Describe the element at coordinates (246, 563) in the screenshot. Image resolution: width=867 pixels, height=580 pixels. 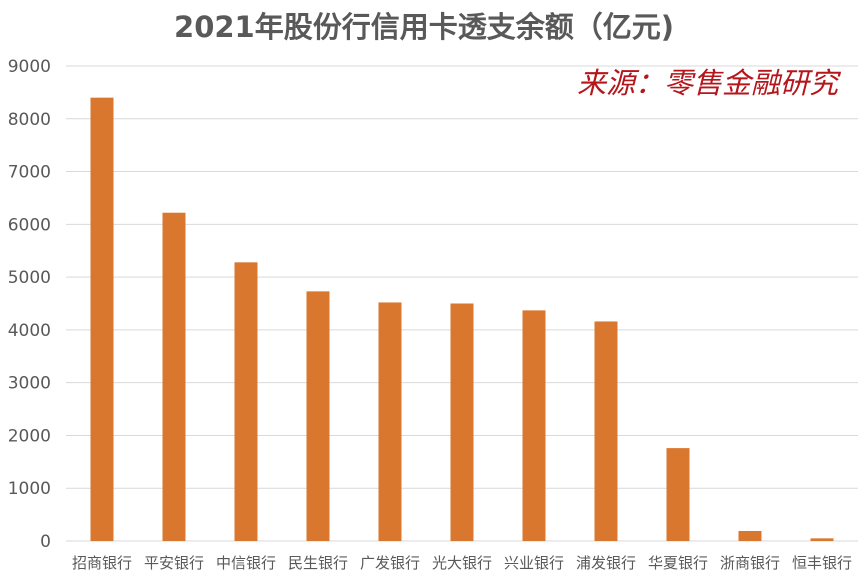
I see `x-category-label: 中信银行` at that location.